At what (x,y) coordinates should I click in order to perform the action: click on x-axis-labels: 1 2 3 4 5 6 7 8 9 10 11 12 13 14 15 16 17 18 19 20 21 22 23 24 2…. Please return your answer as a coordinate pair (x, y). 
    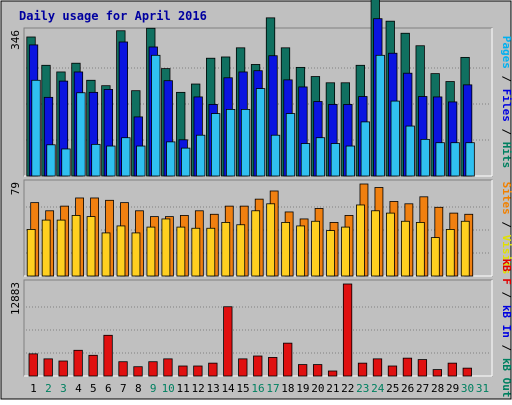
    Looking at the image, I should click on (259, 388).